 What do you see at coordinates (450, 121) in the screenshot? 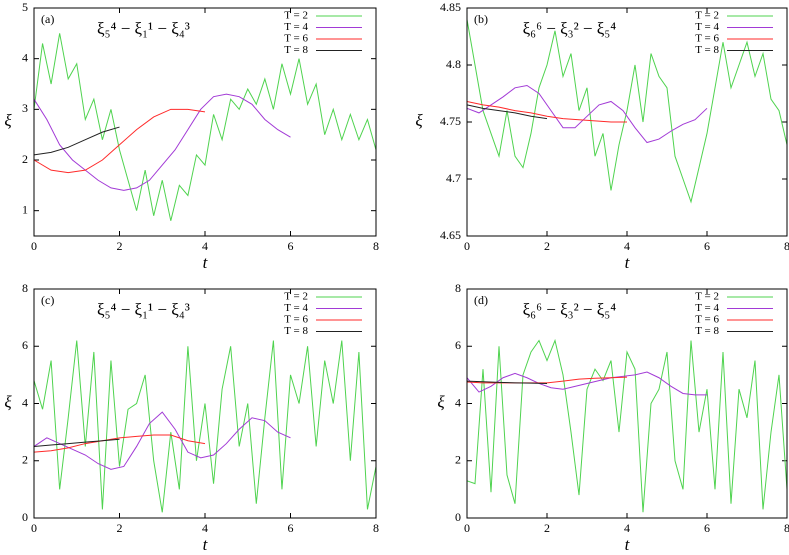
I see `y-tick-label: 4.75` at bounding box center [450, 121].